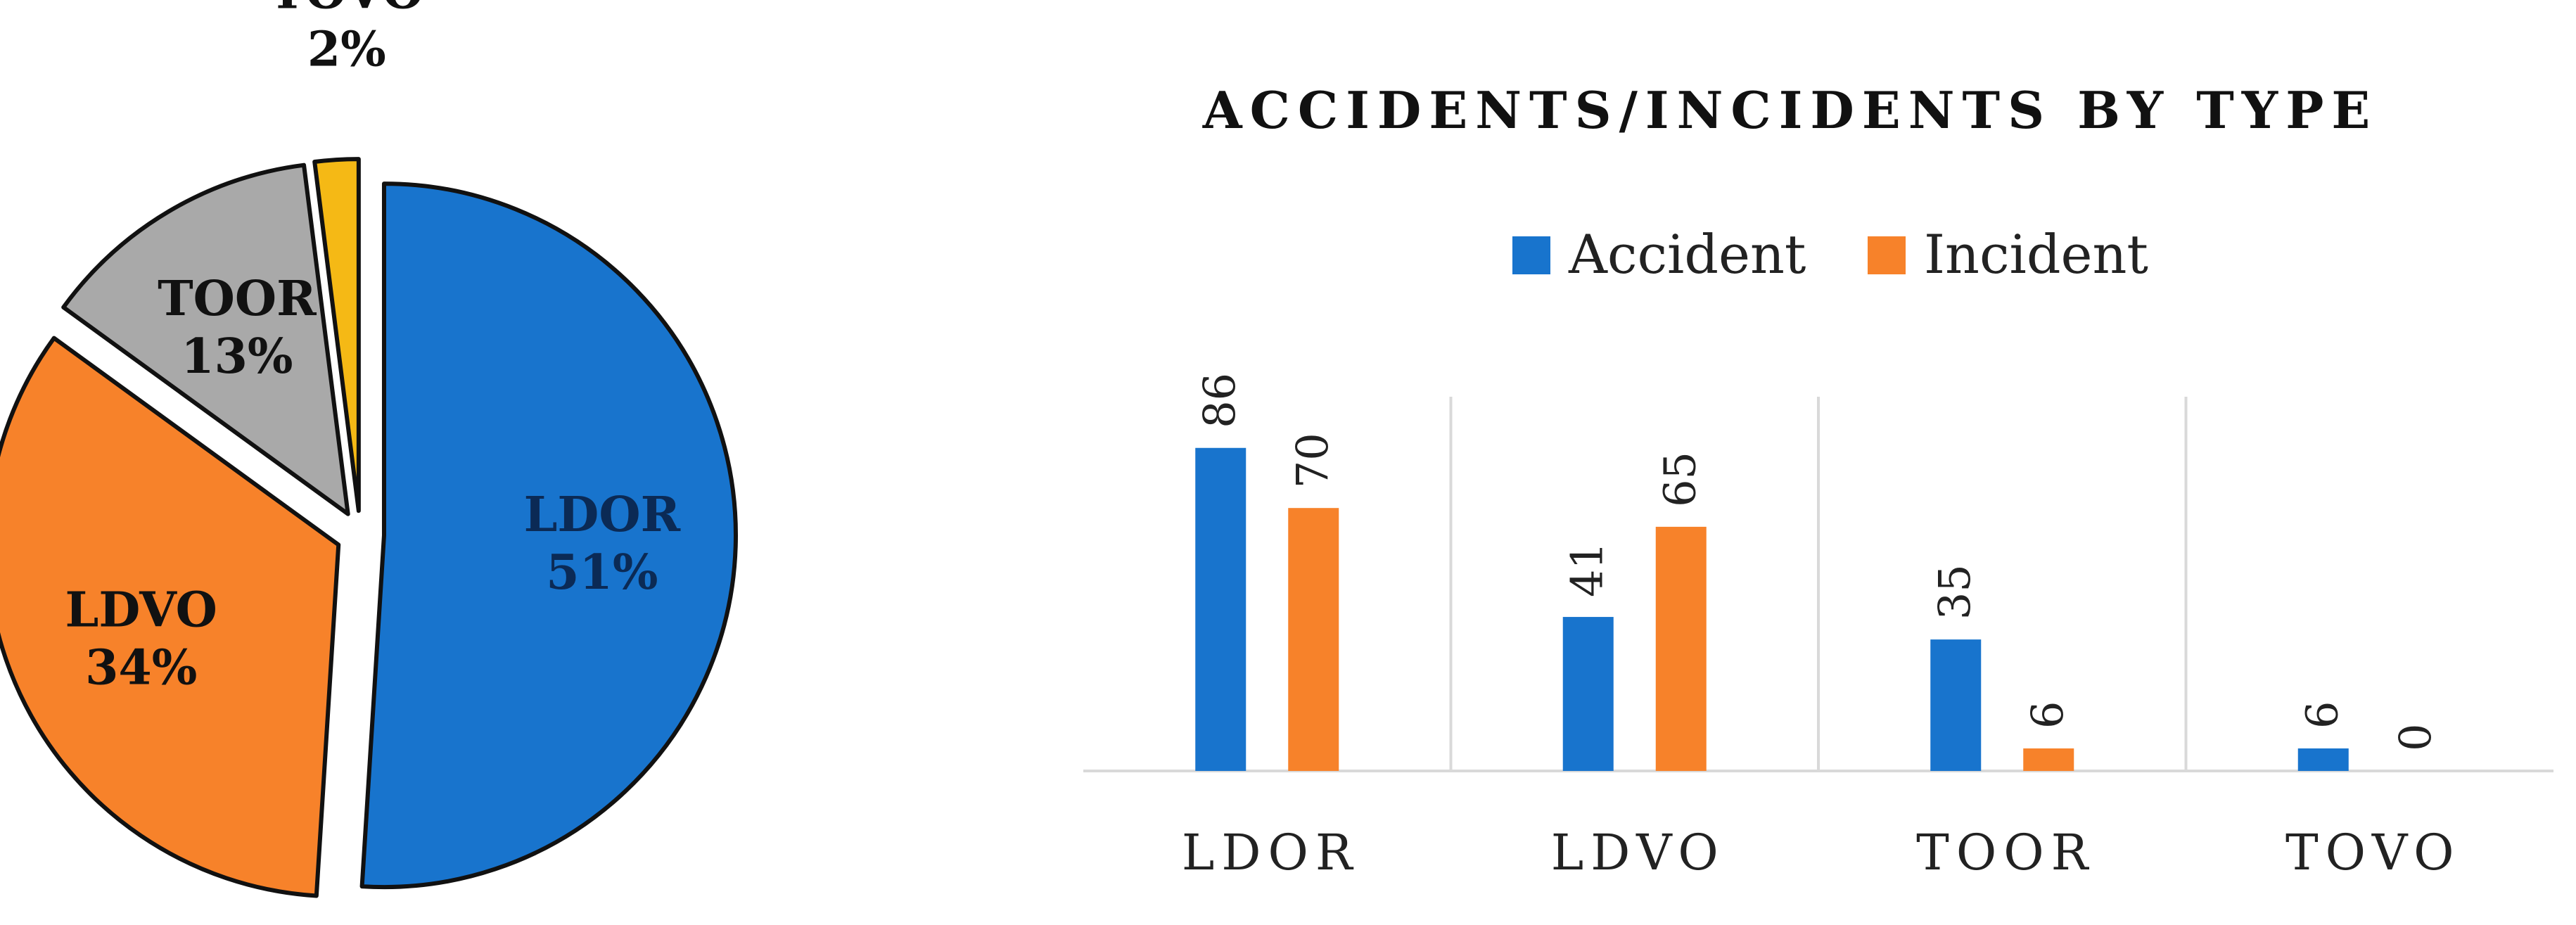 Image resolution: width=2576 pixels, height=925 pixels. I want to click on bar-chart-title: ACCIDENTS/INCIDENTS BY TYPE, so click(1790, 110).